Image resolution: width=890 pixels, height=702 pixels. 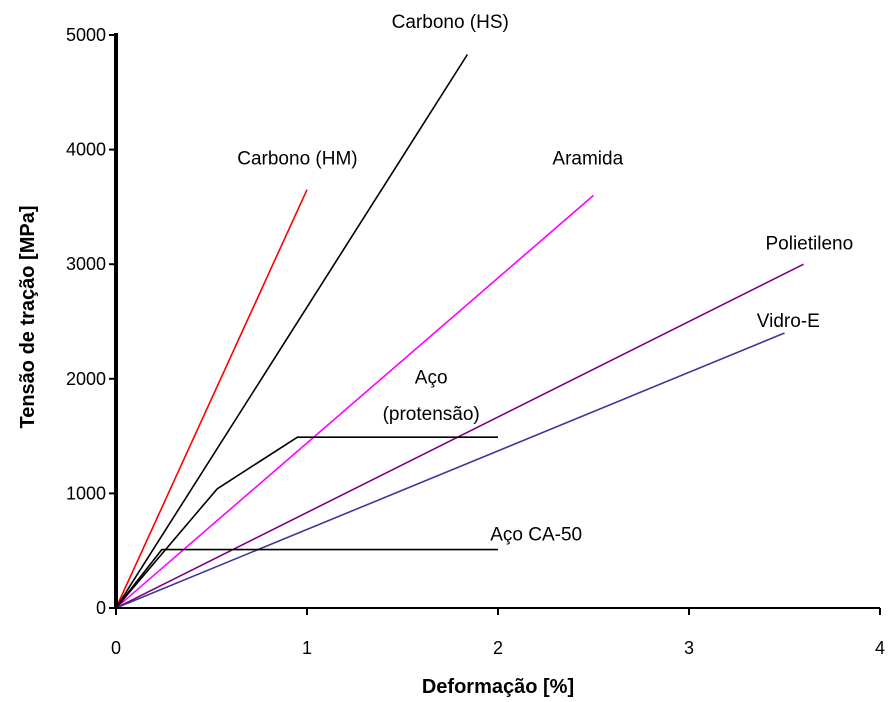 What do you see at coordinates (101, 608) in the screenshot?
I see `y-tick-label: 0` at bounding box center [101, 608].